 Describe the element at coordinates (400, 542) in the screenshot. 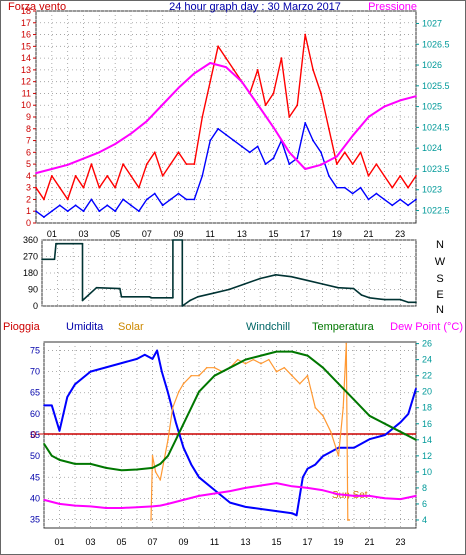

I see `p3-xtick-23: 23` at that location.